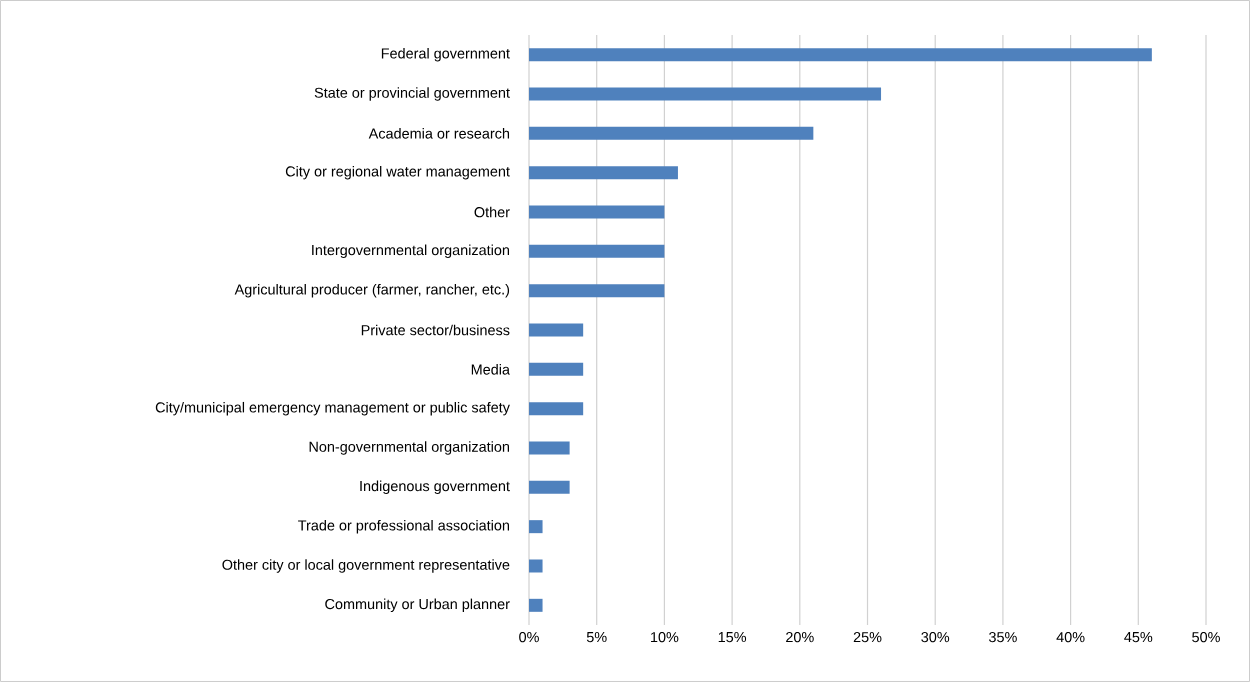 This screenshot has height=682, width=1250. Describe the element at coordinates (1070, 637) in the screenshot. I see `x-tick-label: 40%` at that location.